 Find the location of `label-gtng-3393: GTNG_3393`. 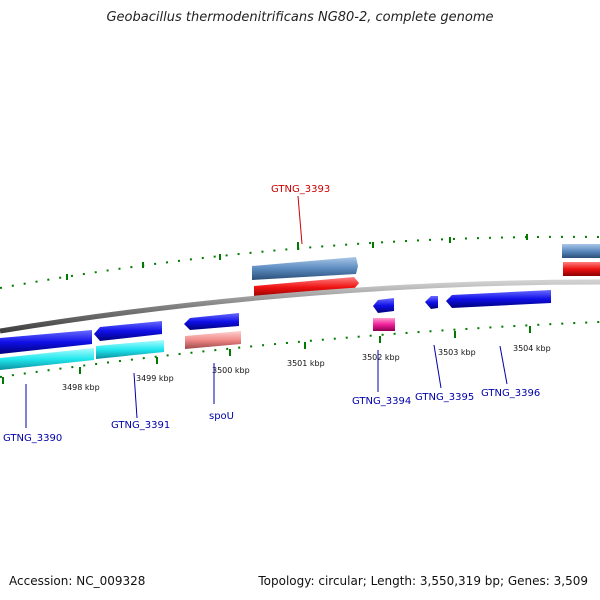

label-gtng-3393: GTNG_3393 is located at coordinates (300, 189).